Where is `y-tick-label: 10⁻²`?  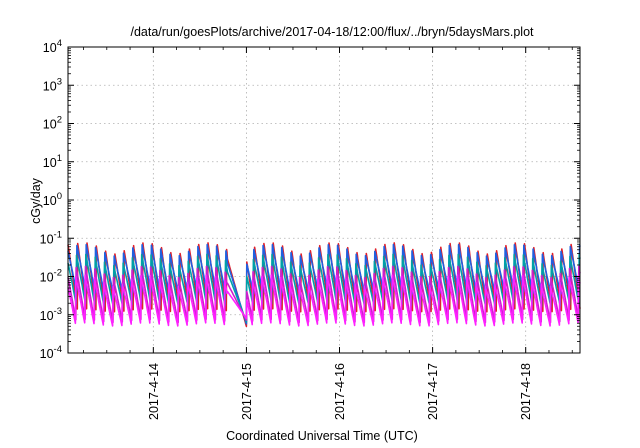
y-tick-label: 10⁻² is located at coordinates (51, 276).